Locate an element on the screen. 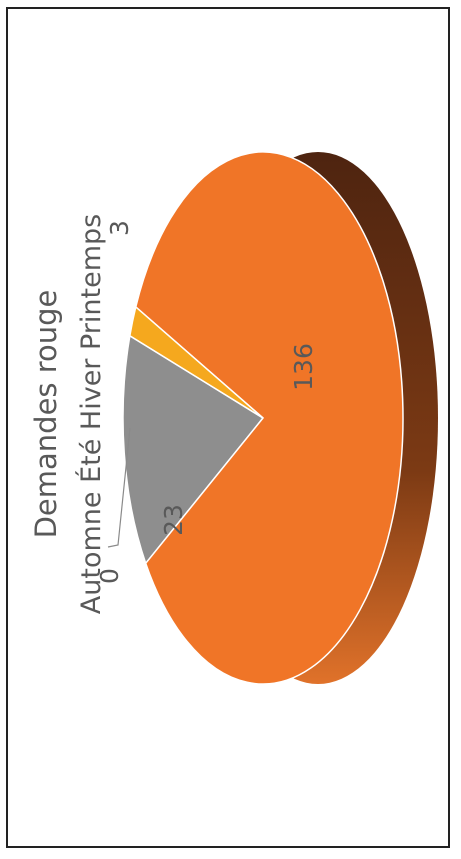 This screenshot has width=461, height=859. chart-legend: Automne Été Hiver Printemps is located at coordinates (91, 414).